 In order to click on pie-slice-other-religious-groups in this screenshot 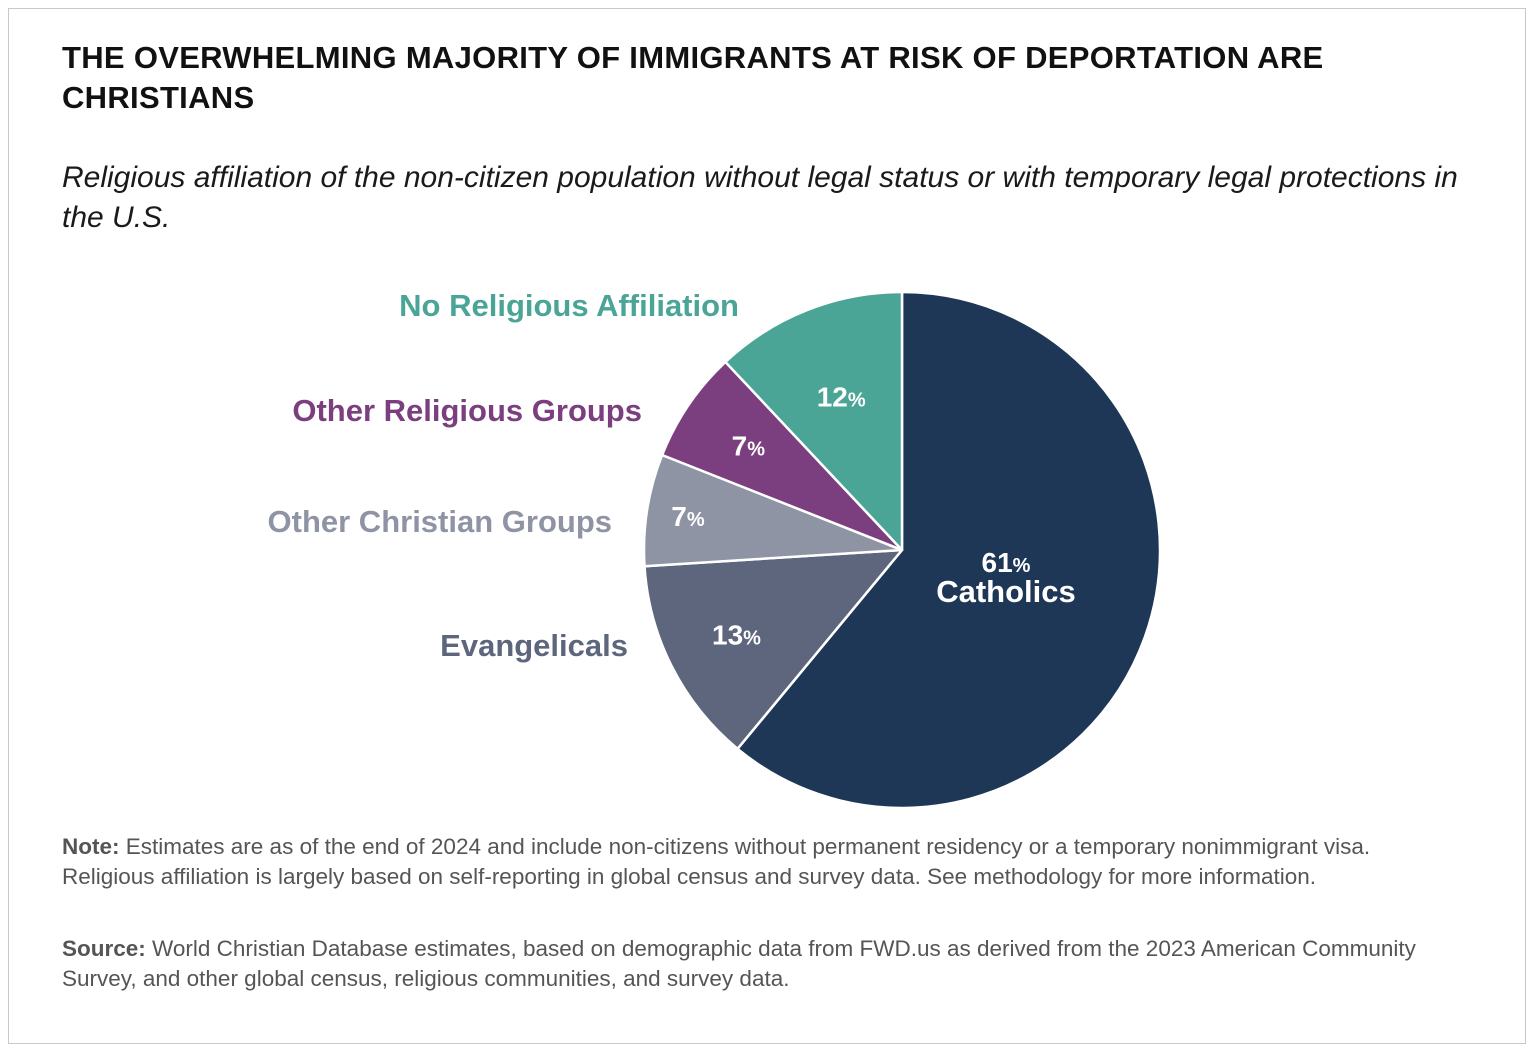, I will do `click(782, 456)`.